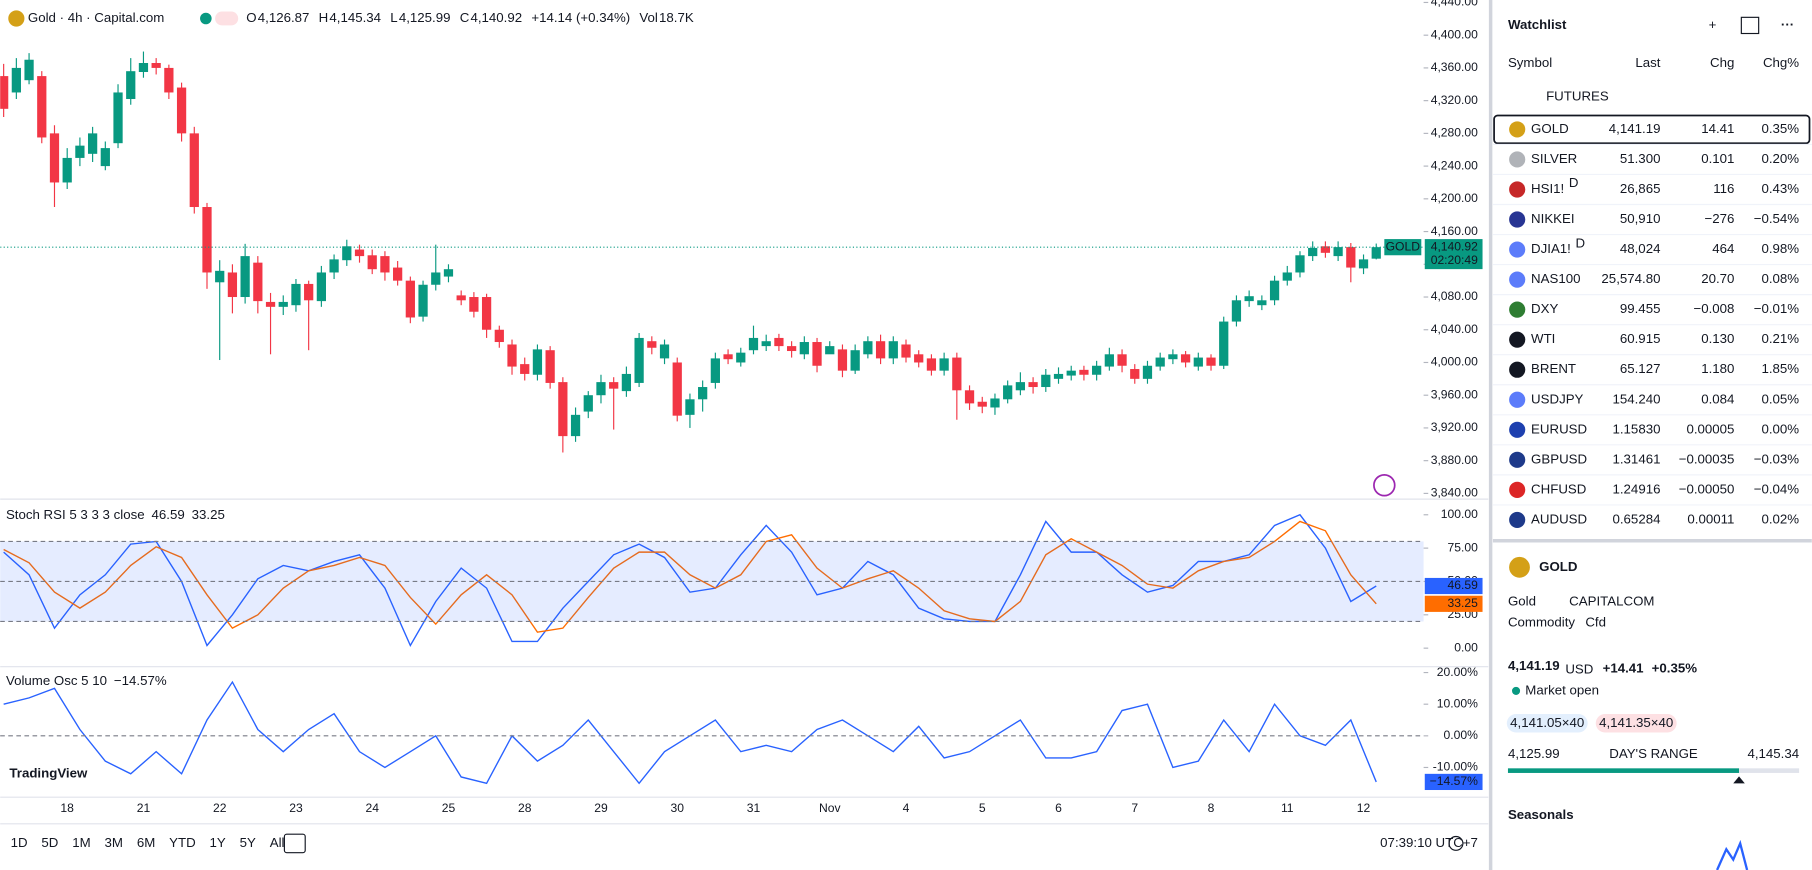 This screenshot has height=870, width=1812. What do you see at coordinates (19, 842) in the screenshot?
I see `range-button: 1D` at bounding box center [19, 842].